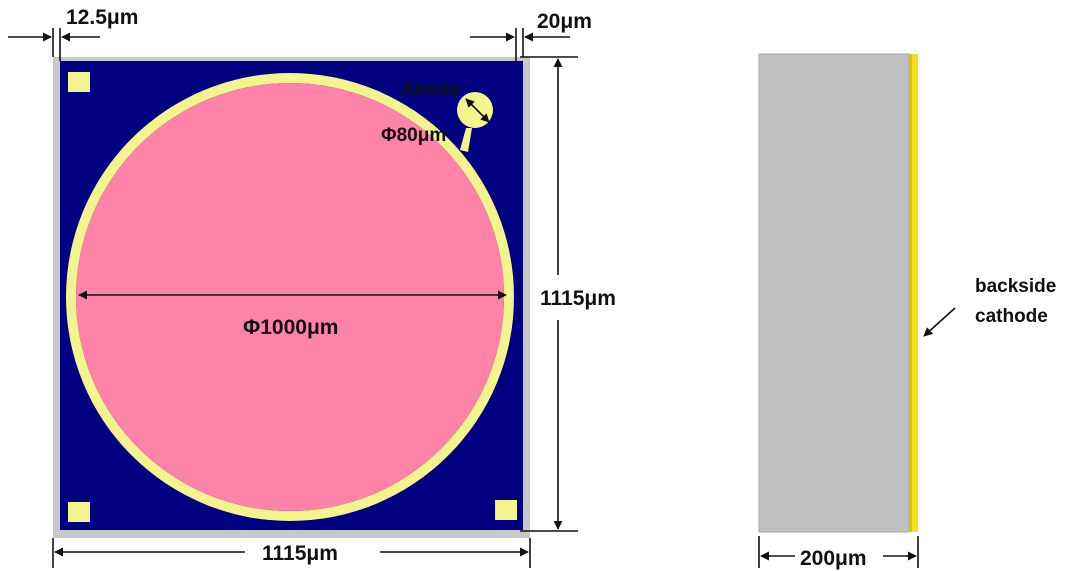 Image resolution: width=1071 pixels, height=571 pixels. I want to click on cathode-pointer-arrow, so click(939, 322).